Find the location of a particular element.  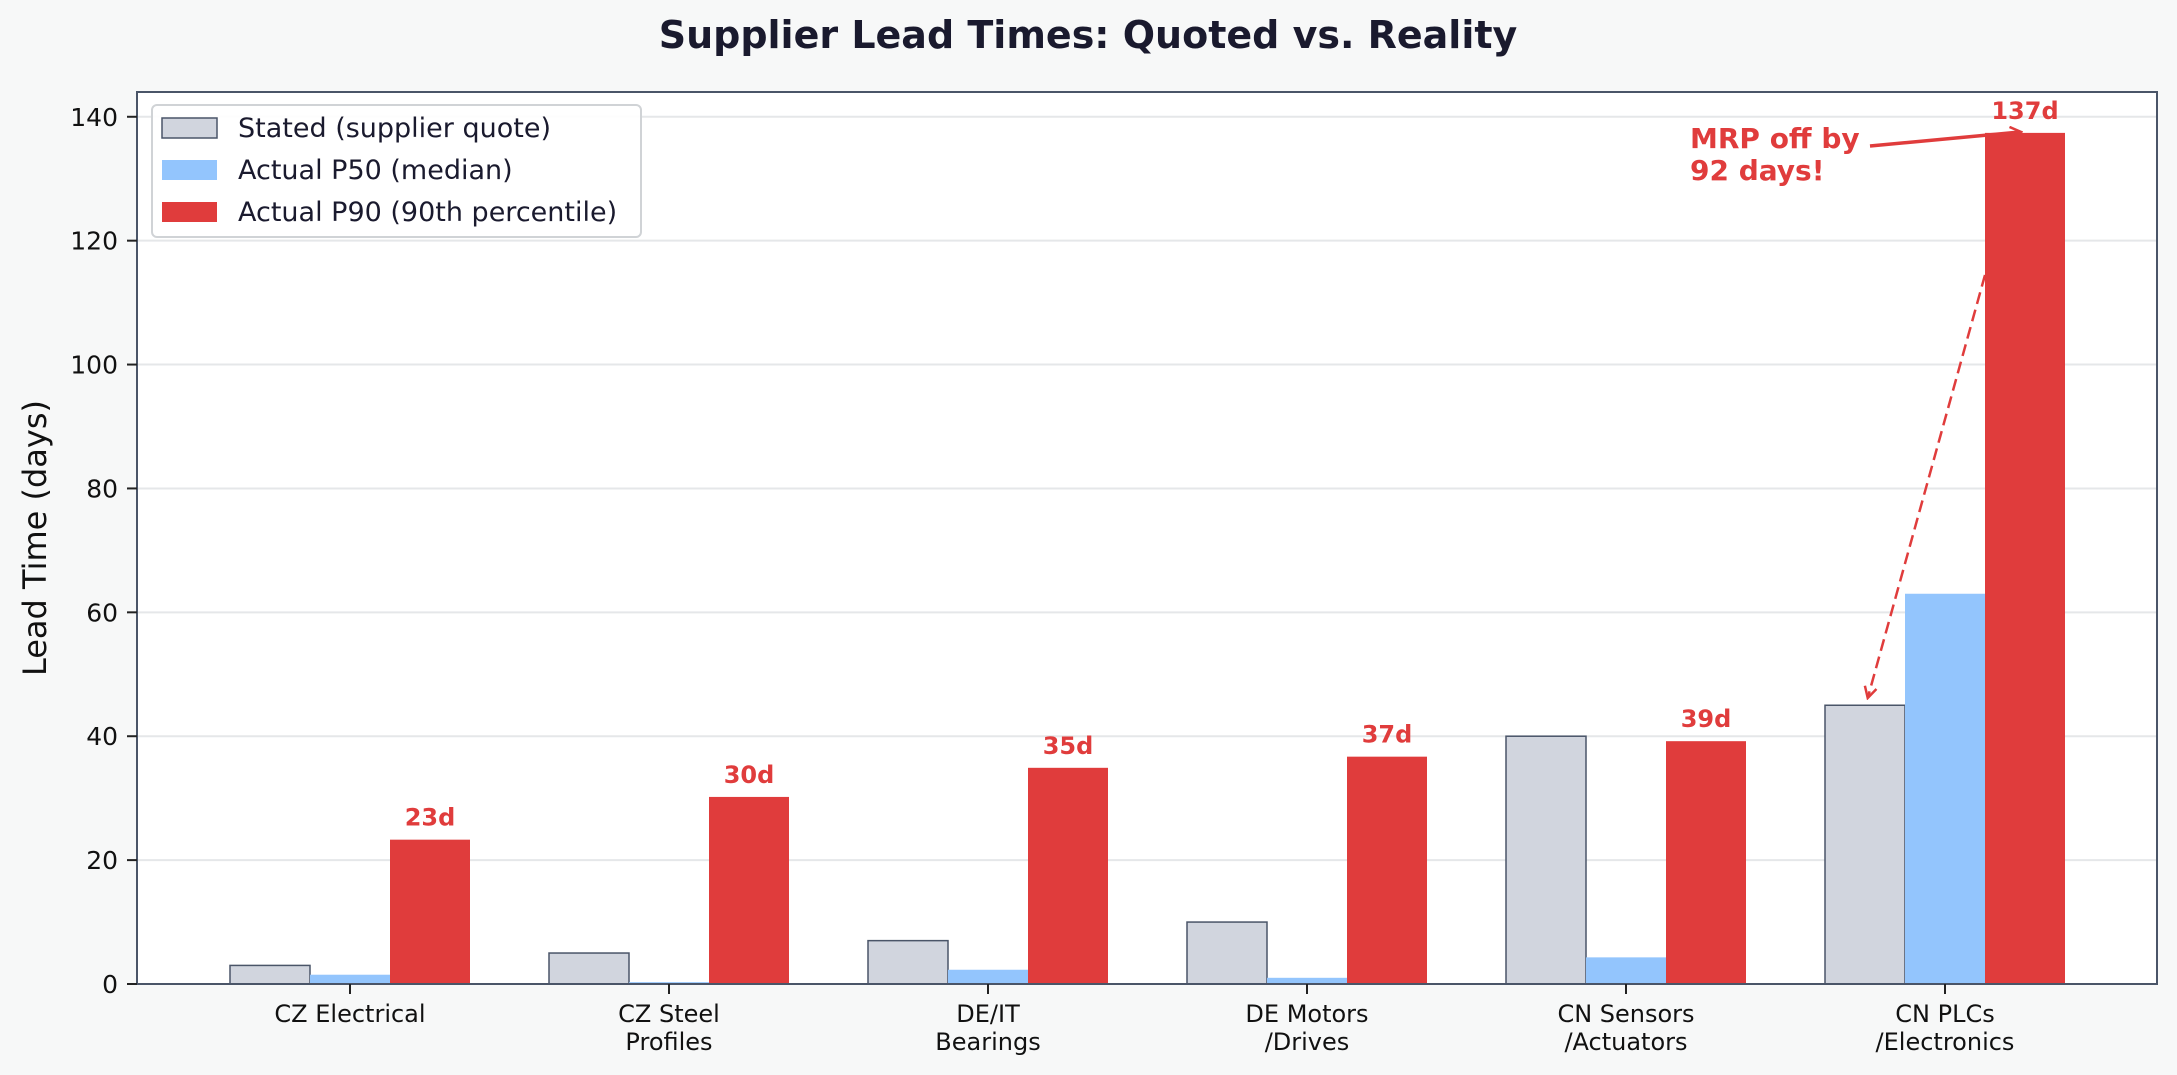

value-label: 37d is located at coordinates (1387, 735).